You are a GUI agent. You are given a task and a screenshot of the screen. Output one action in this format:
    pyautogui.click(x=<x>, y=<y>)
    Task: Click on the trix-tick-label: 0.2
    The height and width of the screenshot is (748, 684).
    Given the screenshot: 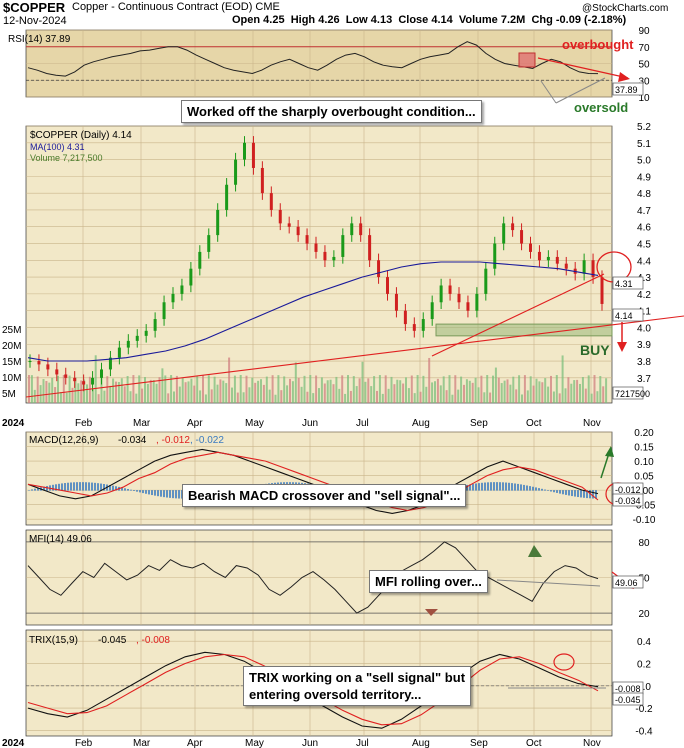 What is the action you would take?
    pyautogui.click(x=644, y=664)
    